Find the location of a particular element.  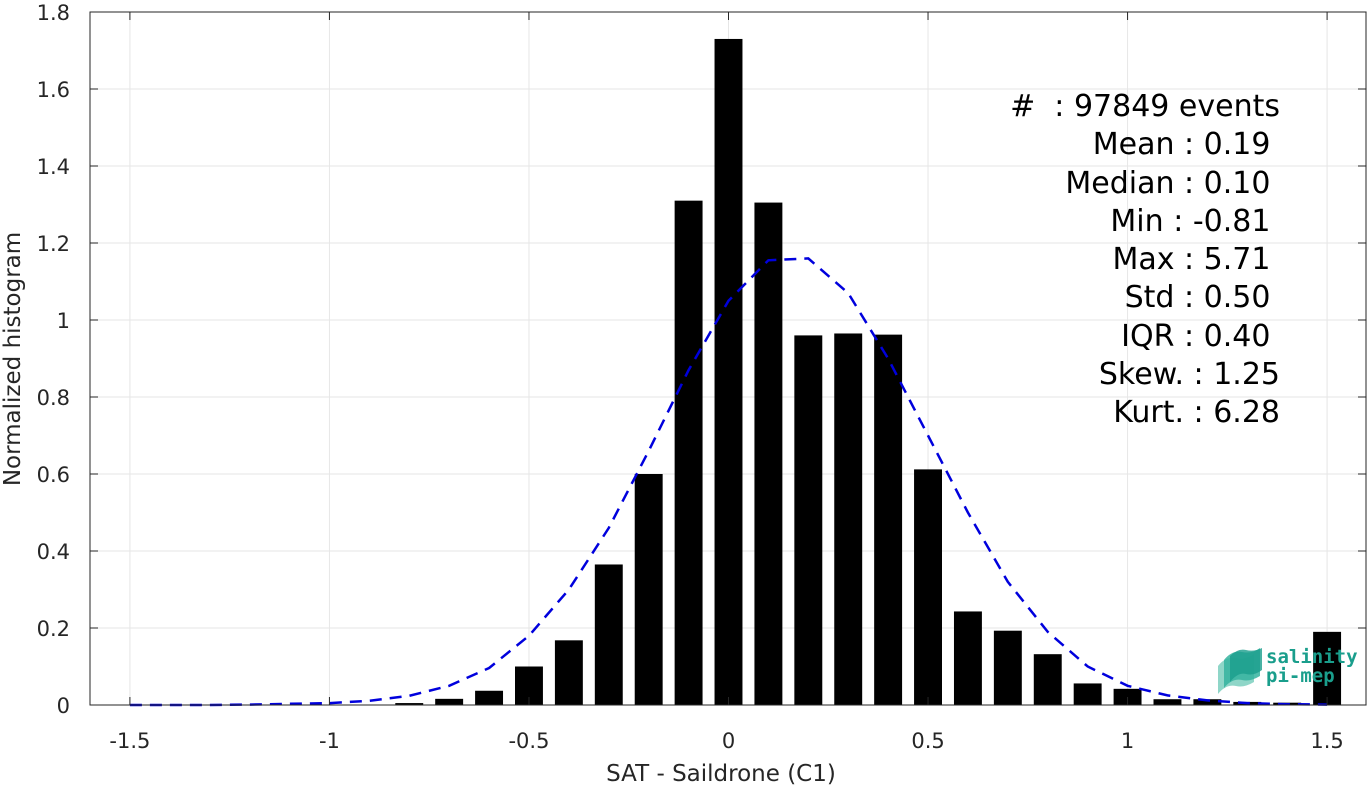

x-axis-label: SAT - Saildrone (C1) is located at coordinates (721, 773).